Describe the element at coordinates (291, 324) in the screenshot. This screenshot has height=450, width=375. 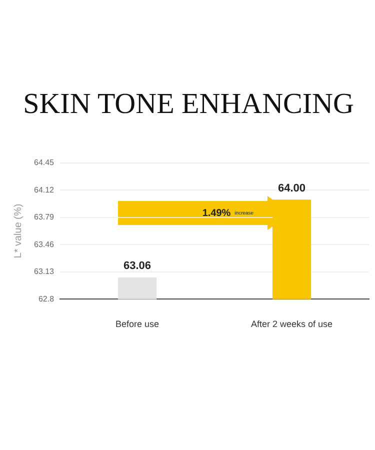
I see `x-tick-label: After 2 weeks of use` at that location.